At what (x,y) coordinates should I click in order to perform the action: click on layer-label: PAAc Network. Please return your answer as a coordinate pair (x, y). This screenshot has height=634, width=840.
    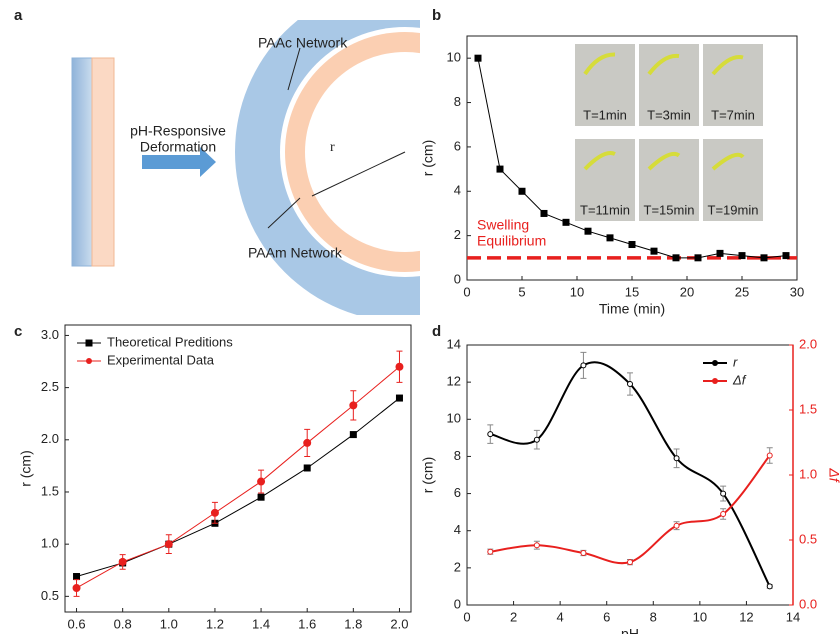
    Looking at the image, I should click on (303, 43).